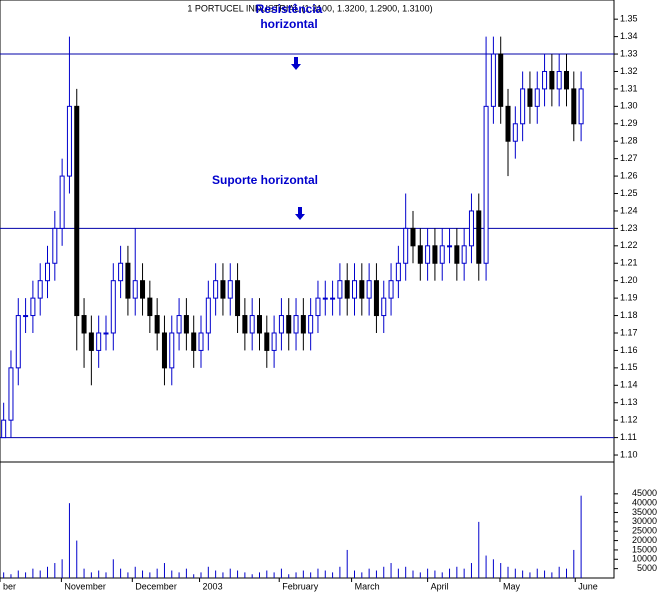 The width and height of the screenshot is (661, 592). What do you see at coordinates (629, 106) in the screenshot?
I see `y-tick-label: 1.30` at bounding box center [629, 106].